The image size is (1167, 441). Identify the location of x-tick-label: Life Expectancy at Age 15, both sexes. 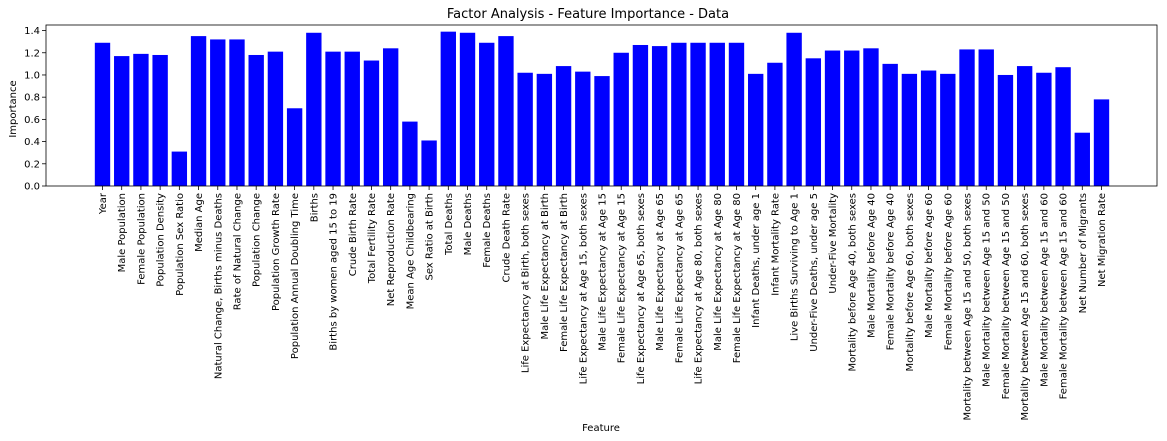
(583, 288).